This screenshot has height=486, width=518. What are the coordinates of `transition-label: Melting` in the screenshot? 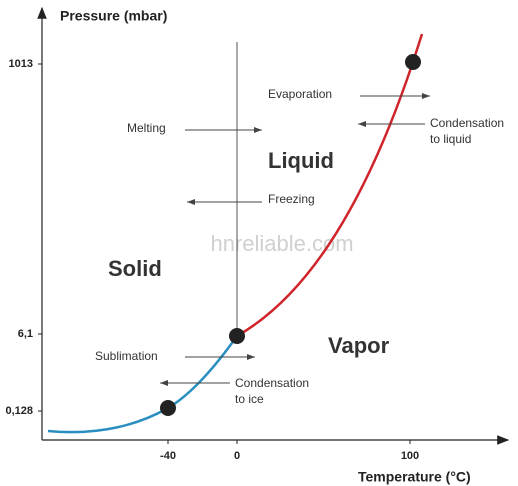 It's located at (146, 128).